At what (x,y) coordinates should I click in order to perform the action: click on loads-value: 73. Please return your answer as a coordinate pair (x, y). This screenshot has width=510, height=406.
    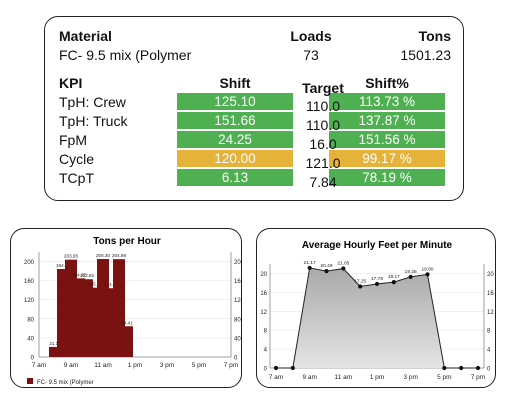
    Looking at the image, I should click on (311, 54).